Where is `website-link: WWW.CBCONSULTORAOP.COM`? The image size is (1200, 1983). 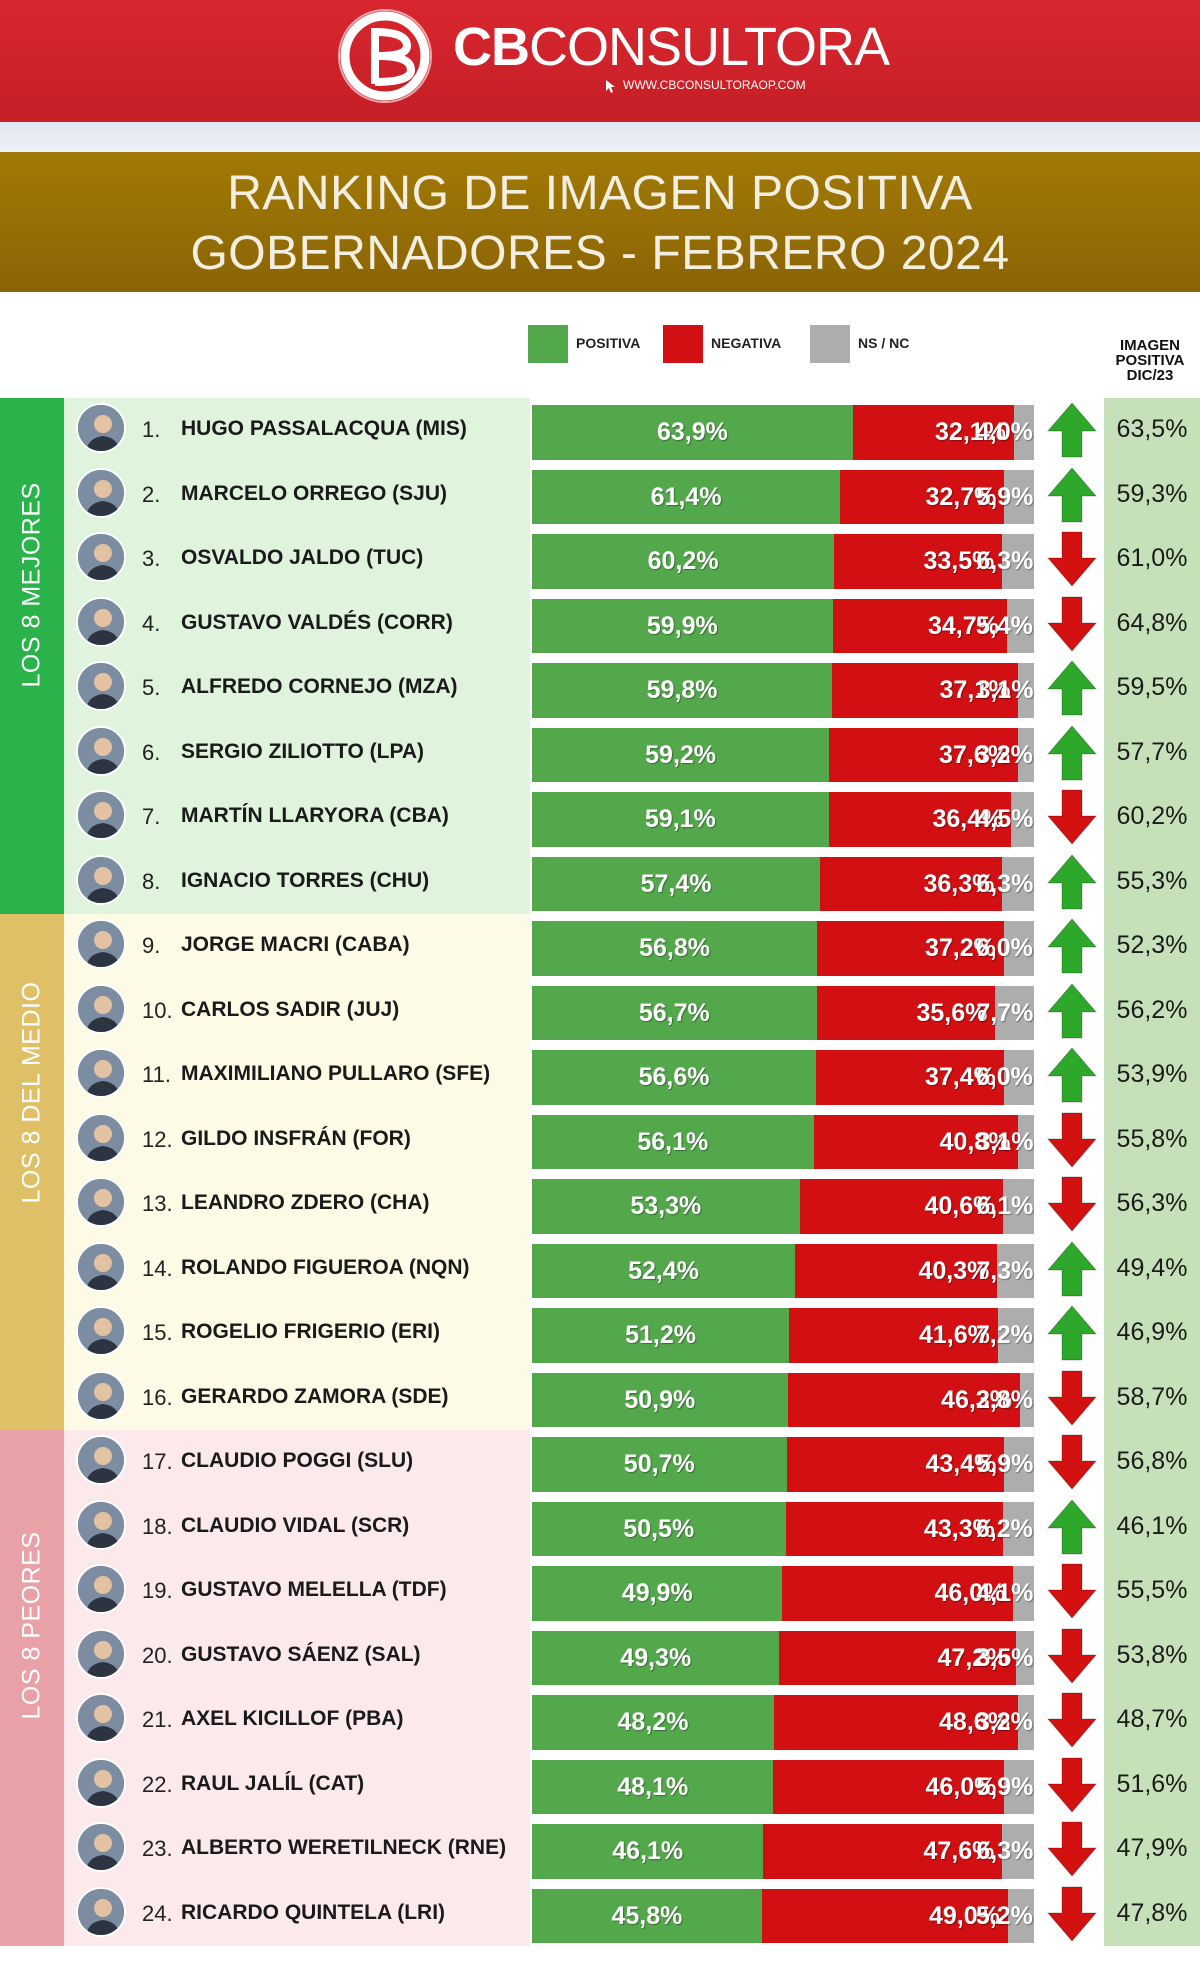 website-link: WWW.CBCONSULTORAOP.COM is located at coordinates (714, 85).